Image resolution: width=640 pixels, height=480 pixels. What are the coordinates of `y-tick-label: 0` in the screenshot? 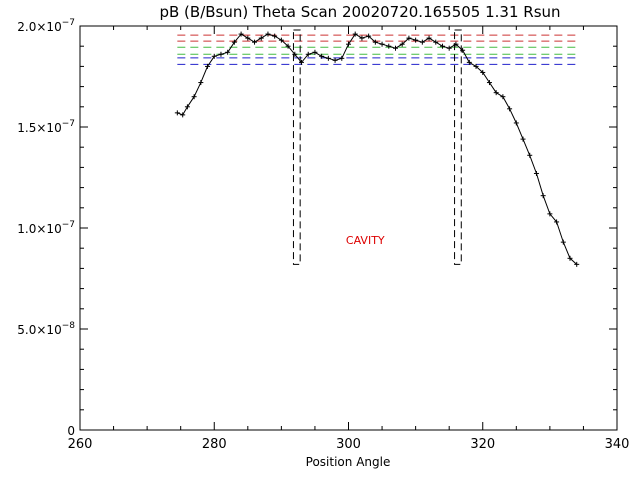 It's located at (71, 431).